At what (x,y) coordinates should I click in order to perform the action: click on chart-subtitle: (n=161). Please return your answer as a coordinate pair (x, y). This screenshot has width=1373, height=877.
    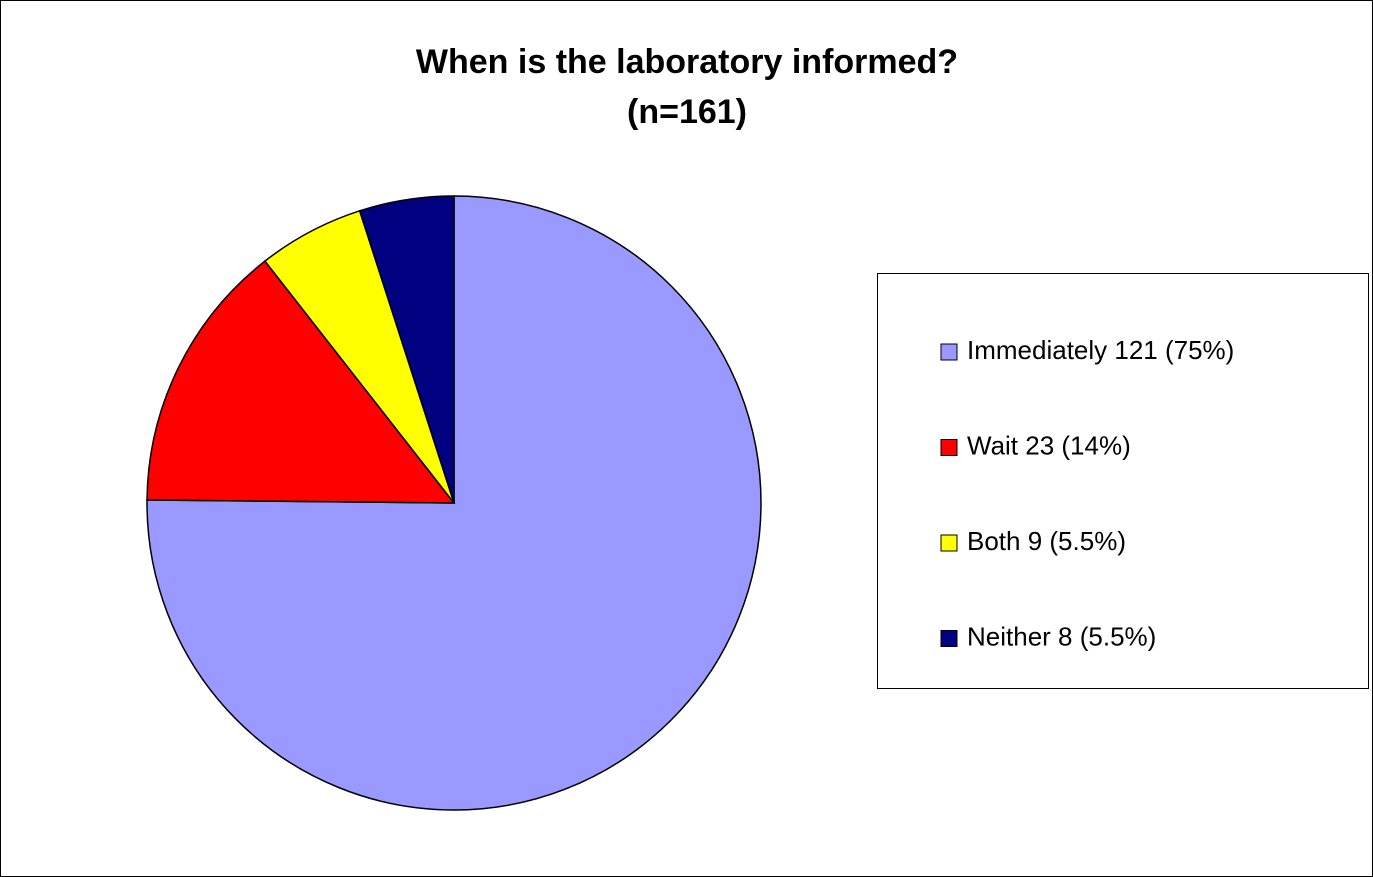
    Looking at the image, I should click on (687, 112).